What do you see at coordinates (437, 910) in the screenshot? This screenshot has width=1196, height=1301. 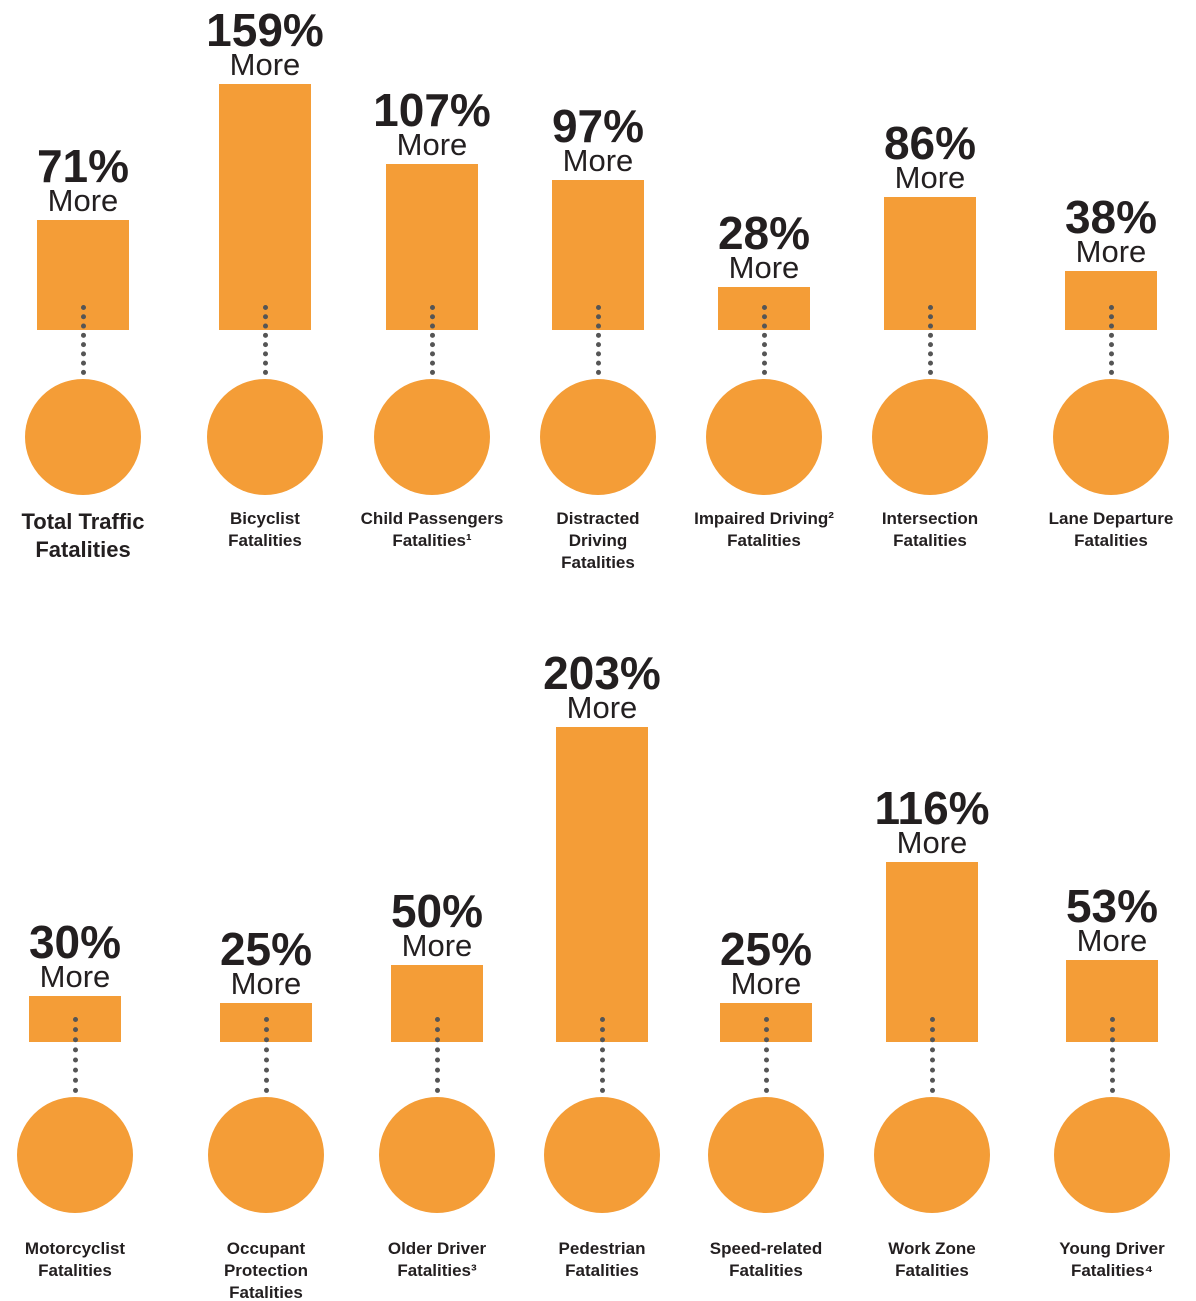 I see `value-number: 50%` at bounding box center [437, 910].